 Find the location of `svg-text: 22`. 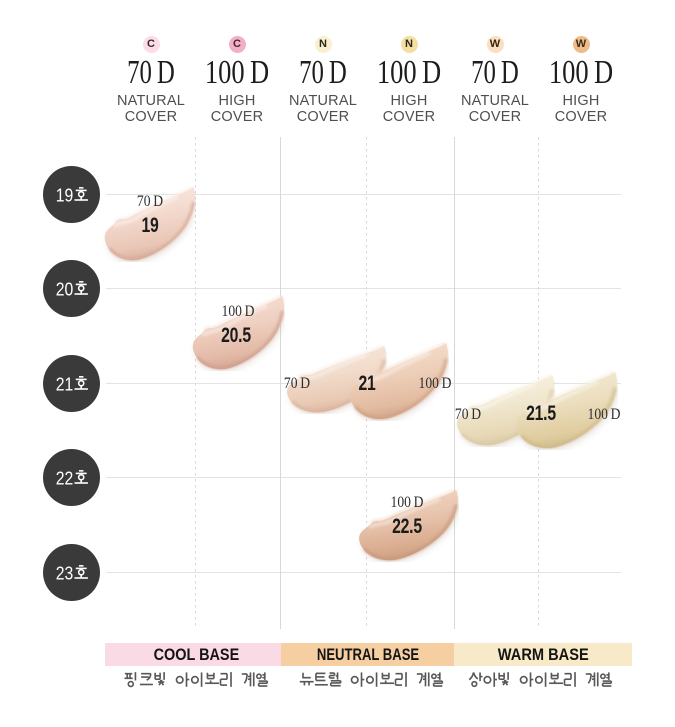

svg-text: 22 is located at coordinates (64, 477).